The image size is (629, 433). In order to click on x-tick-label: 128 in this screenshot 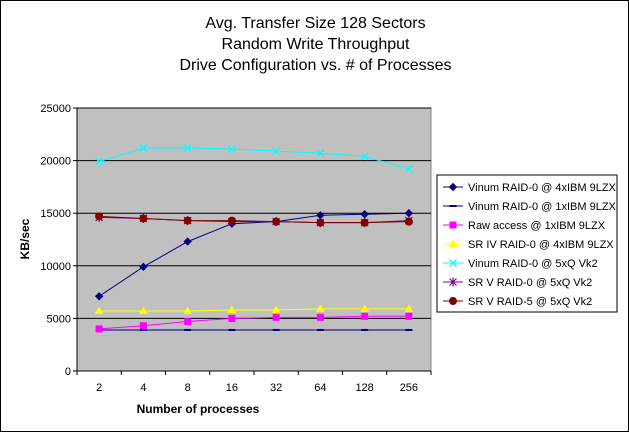, I will do `click(364, 388)`.